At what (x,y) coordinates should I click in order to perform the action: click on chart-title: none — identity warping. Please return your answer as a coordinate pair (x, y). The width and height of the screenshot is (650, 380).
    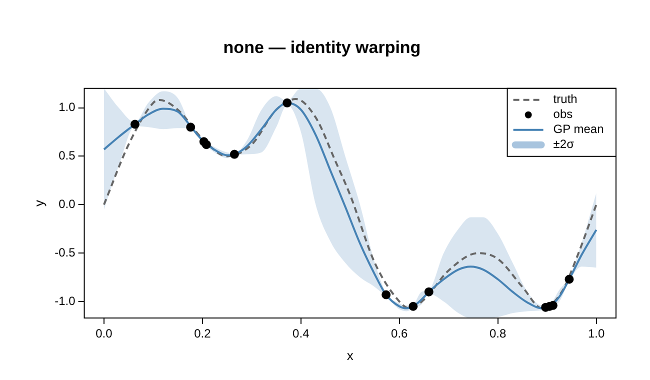
    Looking at the image, I should click on (322, 47).